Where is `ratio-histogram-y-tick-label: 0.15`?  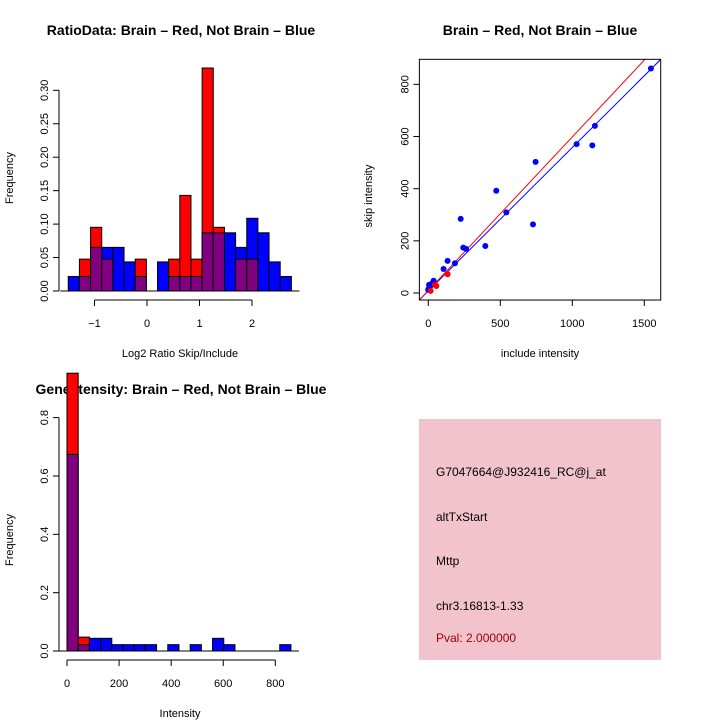 ratio-histogram-y-tick-label: 0.15 is located at coordinates (45, 190).